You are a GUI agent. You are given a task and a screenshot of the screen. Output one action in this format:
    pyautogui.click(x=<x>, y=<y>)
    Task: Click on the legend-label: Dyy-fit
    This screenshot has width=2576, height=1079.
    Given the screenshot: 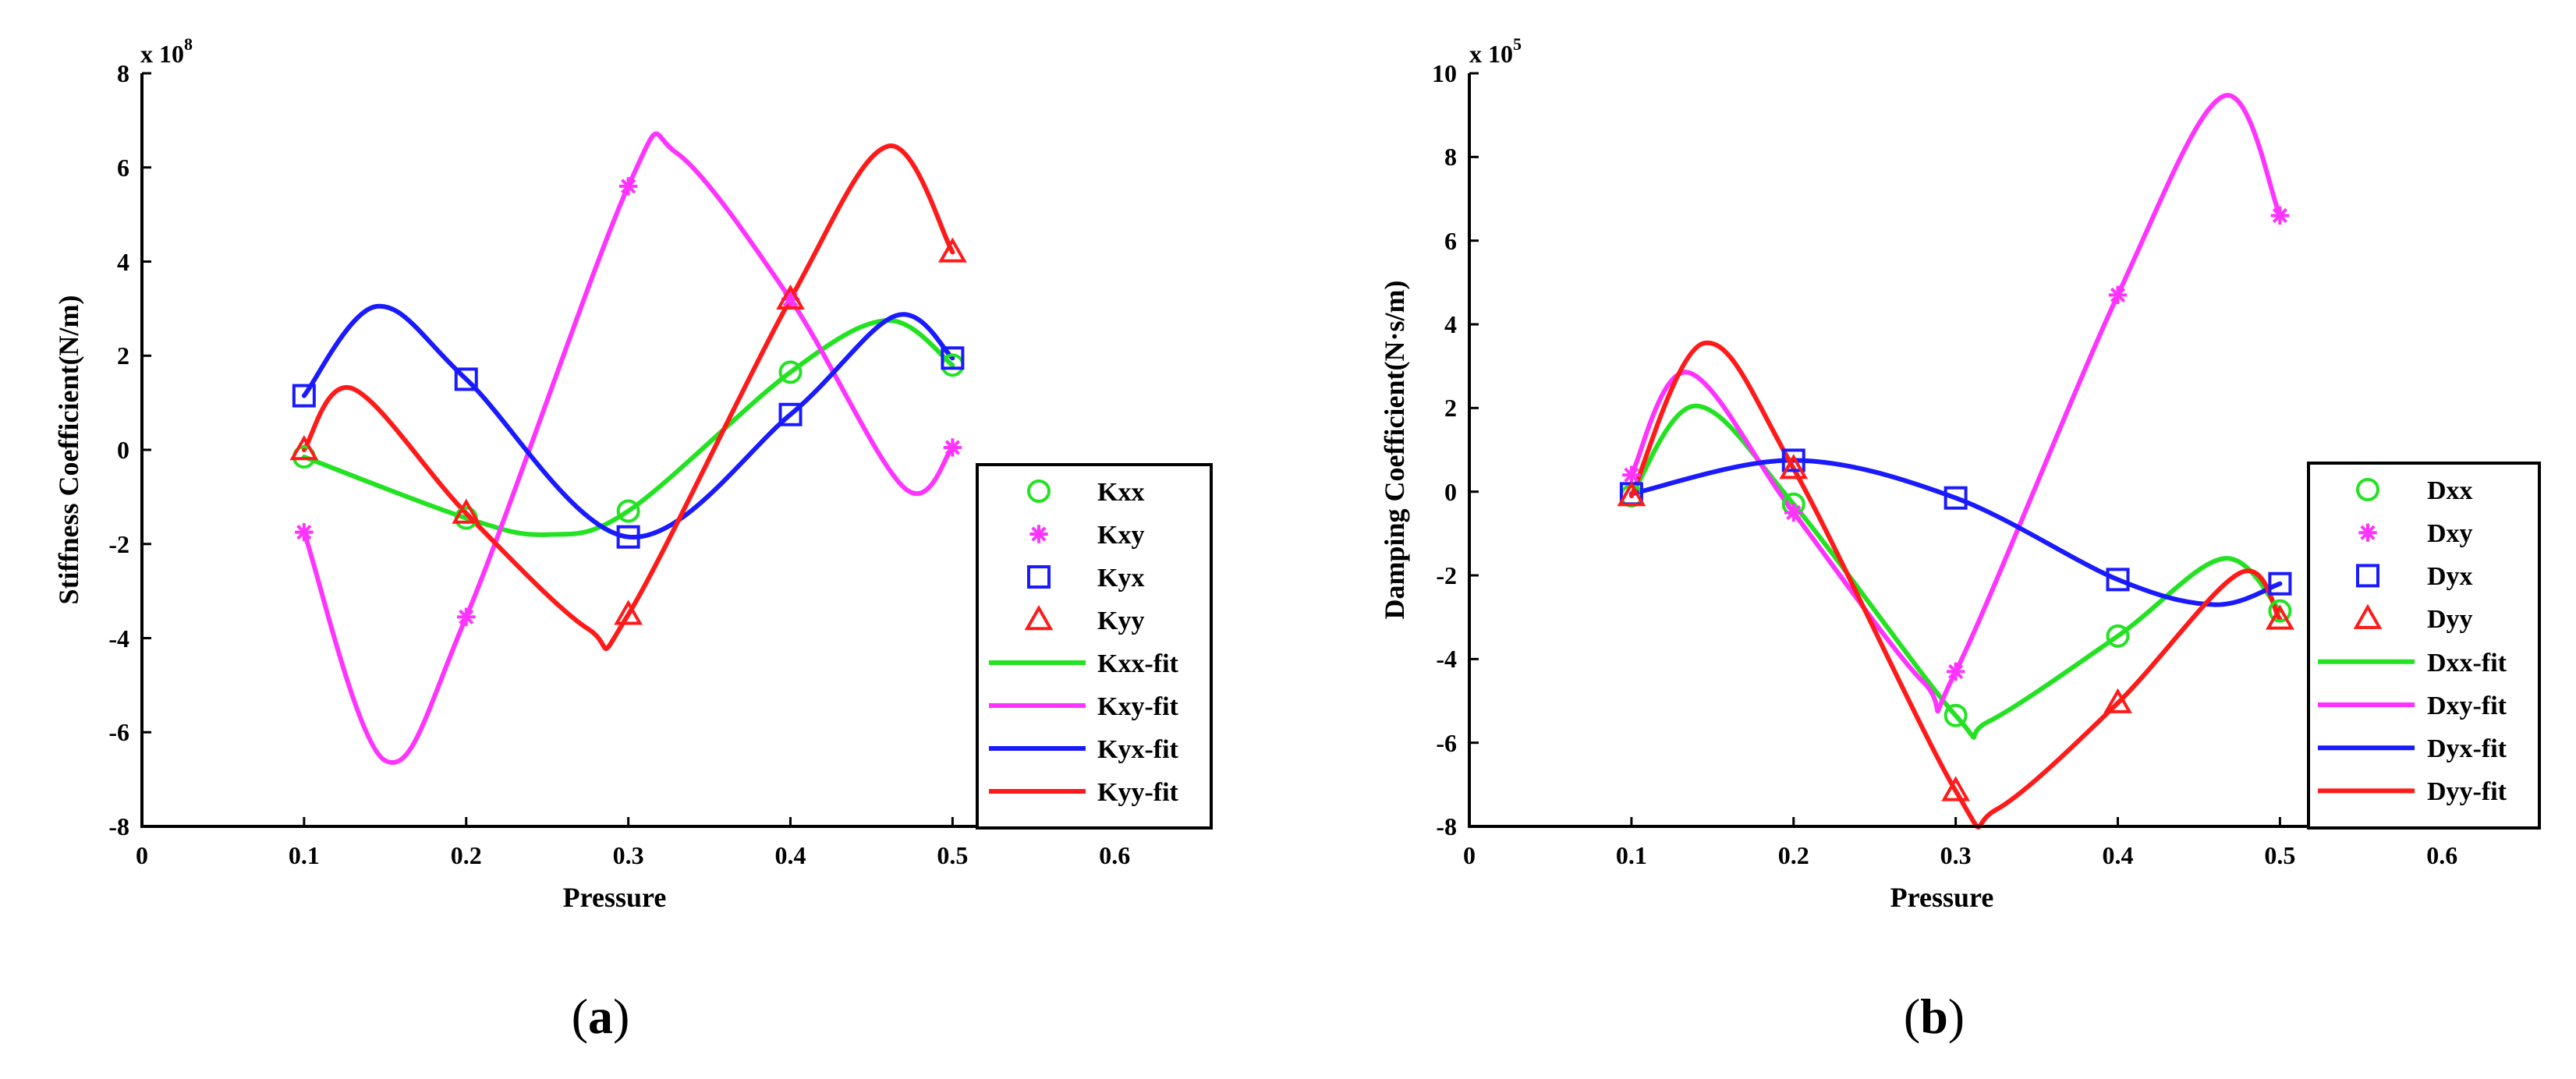 What is the action you would take?
    pyautogui.click(x=2467, y=791)
    